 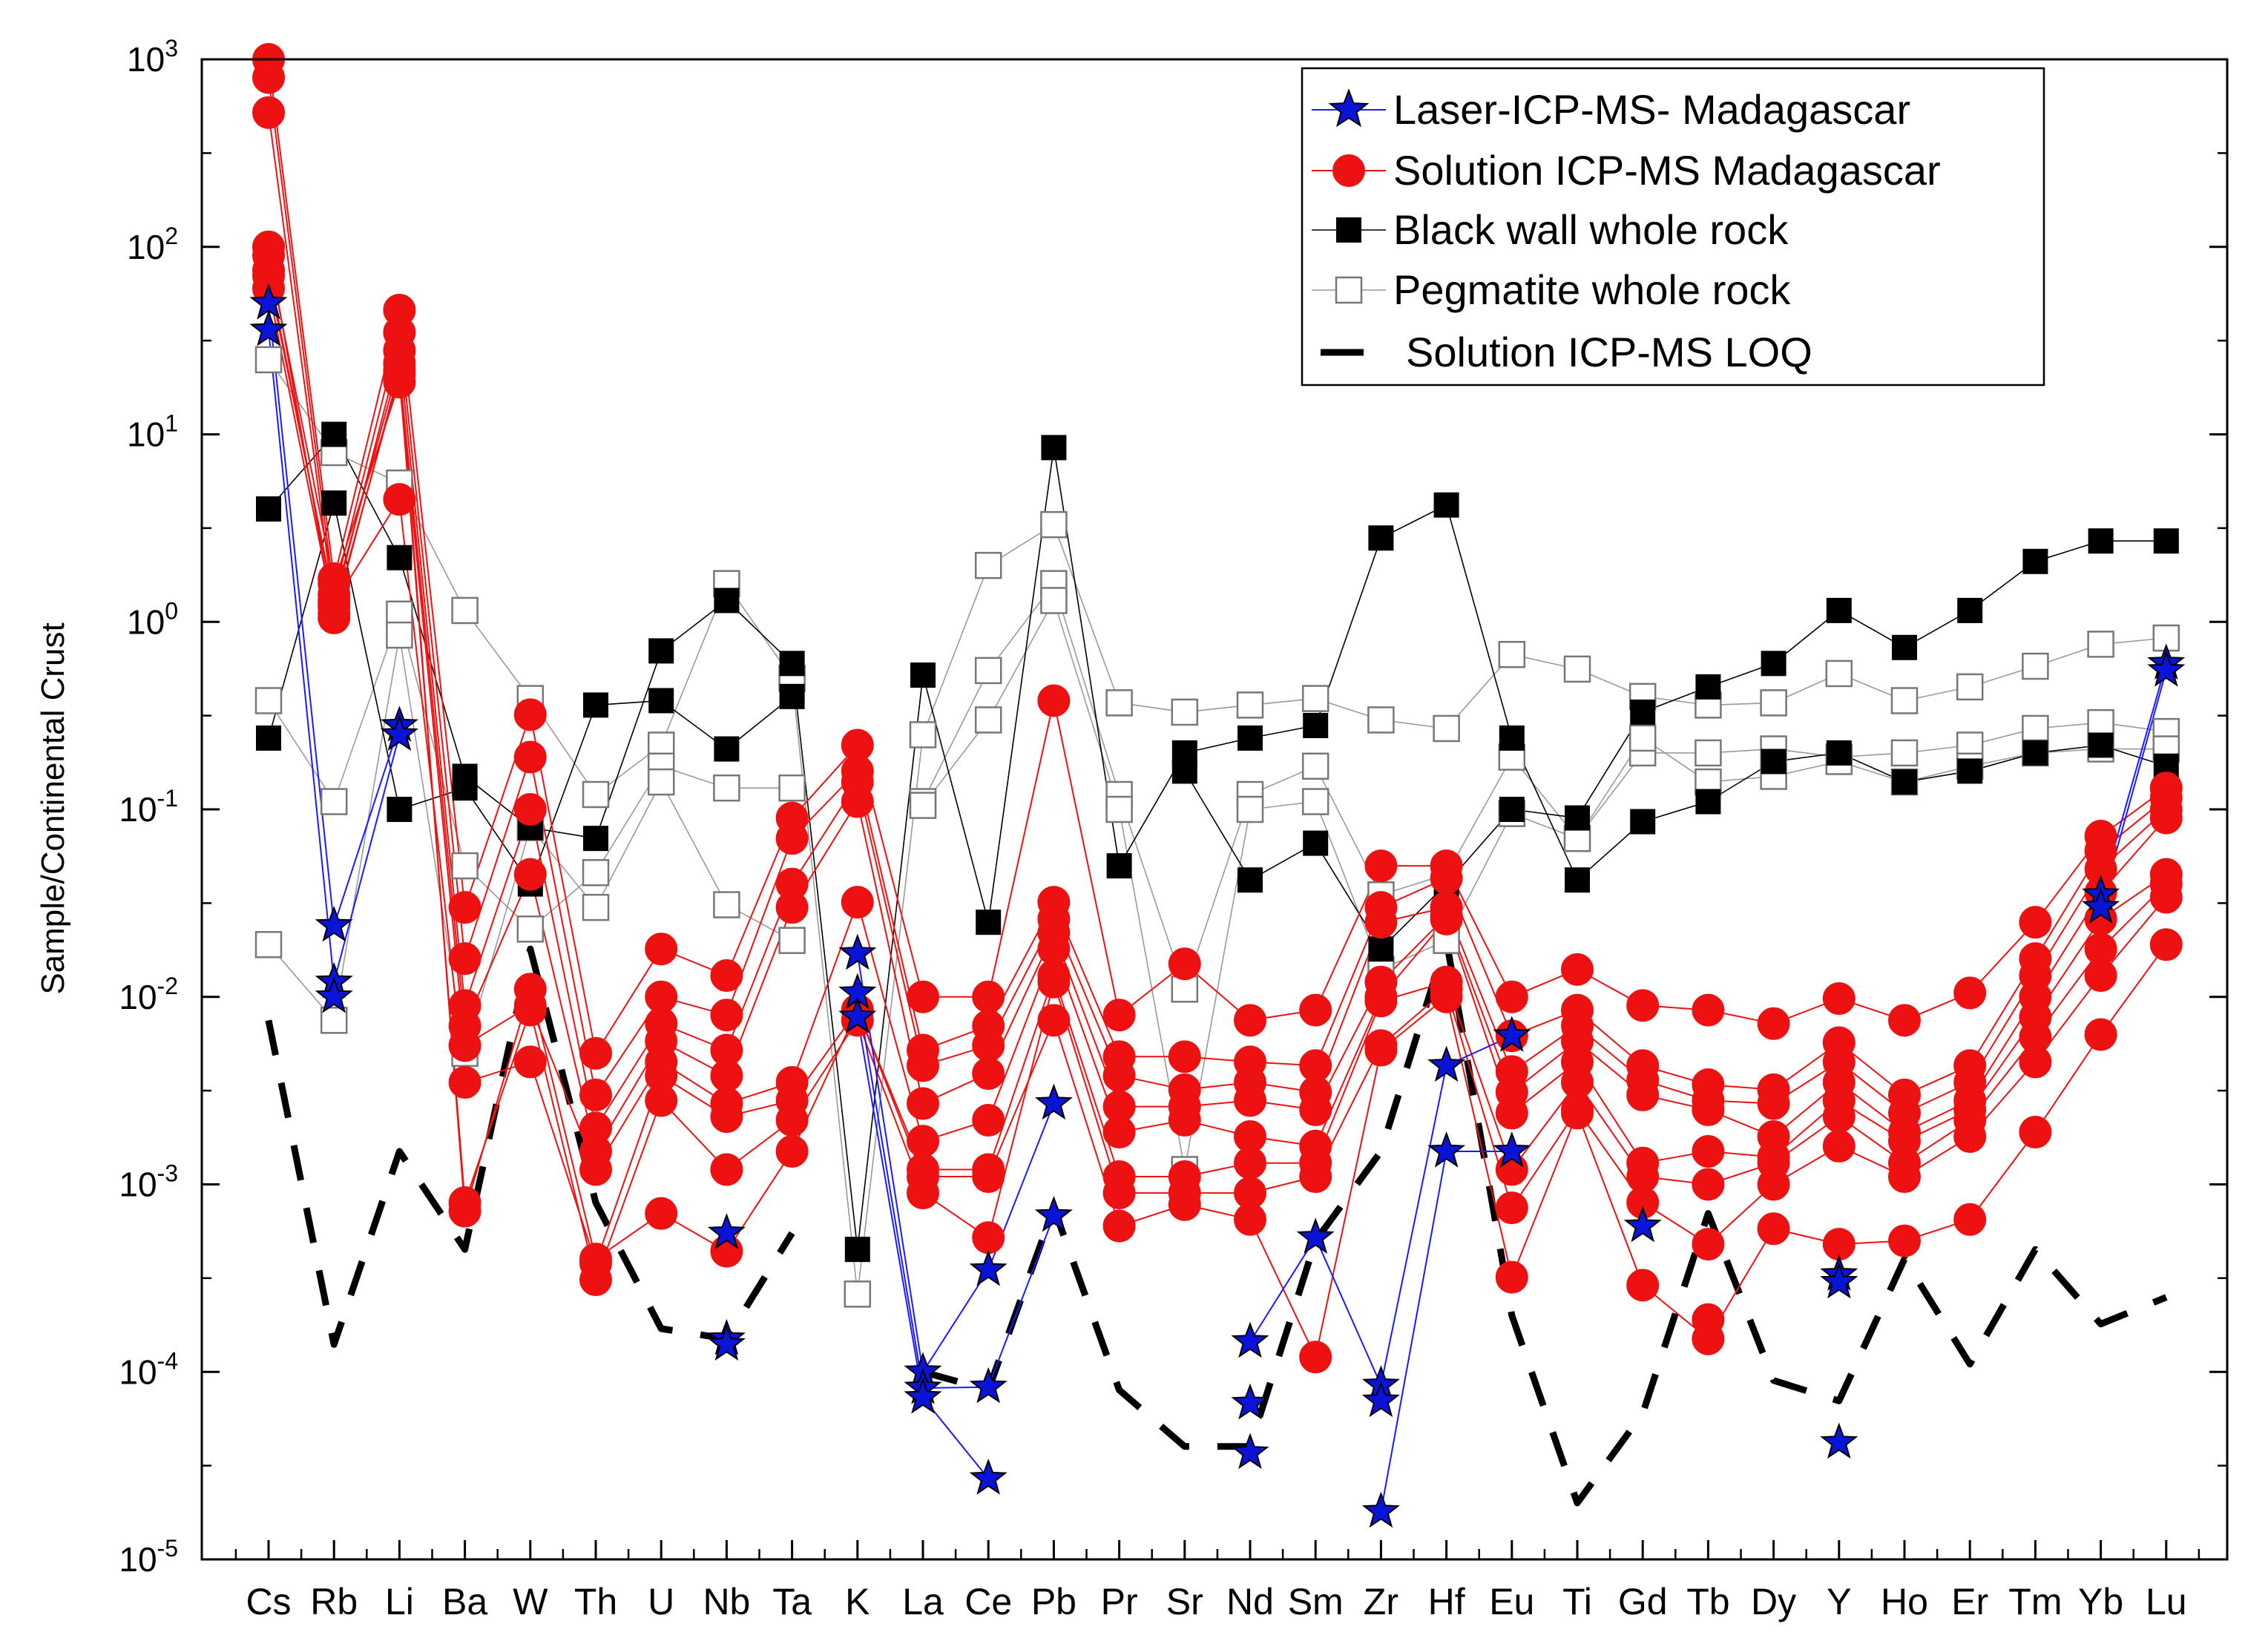 I want to click on y-tick-label: 10³, so click(x=153, y=57).